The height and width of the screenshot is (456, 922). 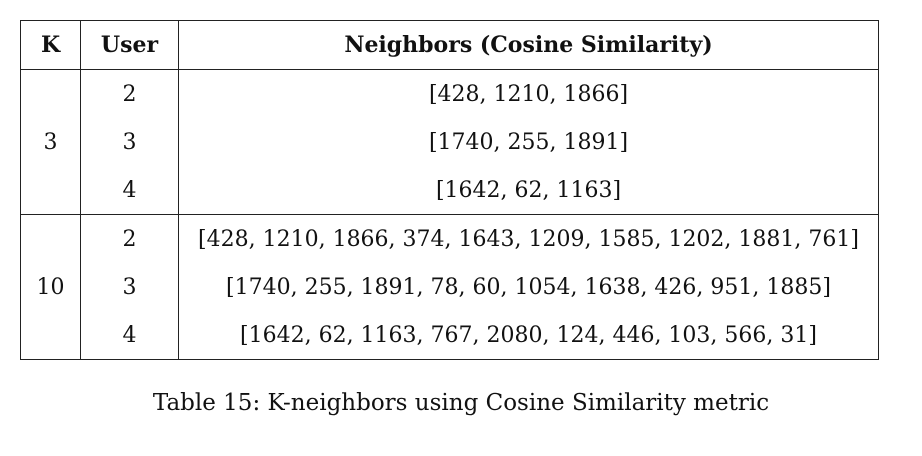 What do you see at coordinates (528, 45) in the screenshot?
I see `header-neighbors: Neighbors (Cosine Similarity)` at bounding box center [528, 45].